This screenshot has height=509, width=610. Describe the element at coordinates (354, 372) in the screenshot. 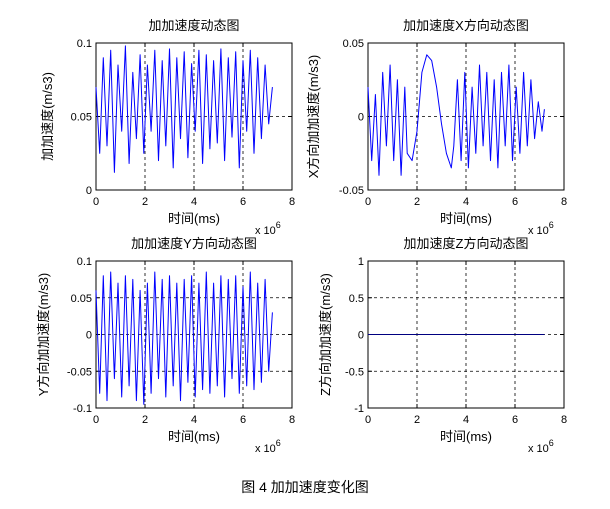

I see `y-tick-label: -0.5` at that location.